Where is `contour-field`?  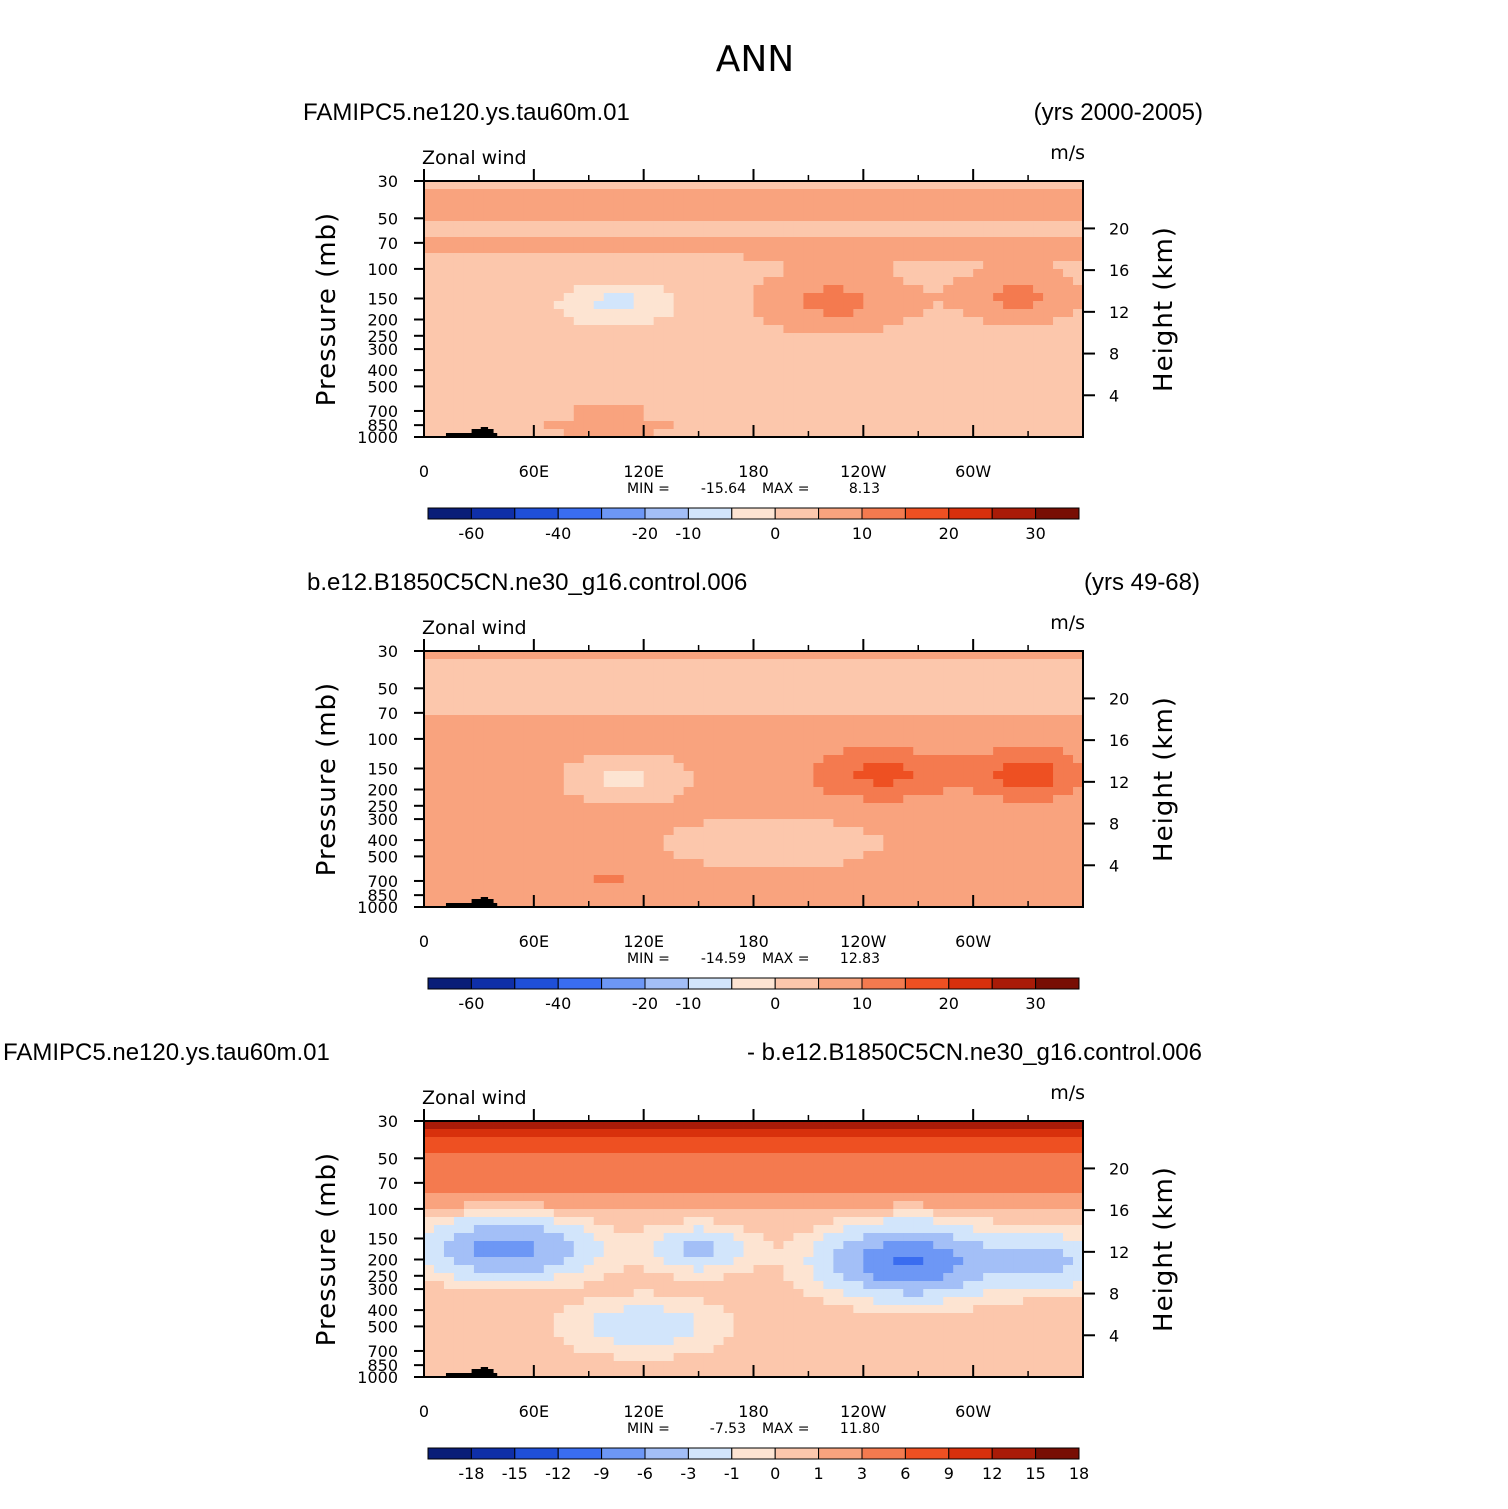
contour-field is located at coordinates (754, 779).